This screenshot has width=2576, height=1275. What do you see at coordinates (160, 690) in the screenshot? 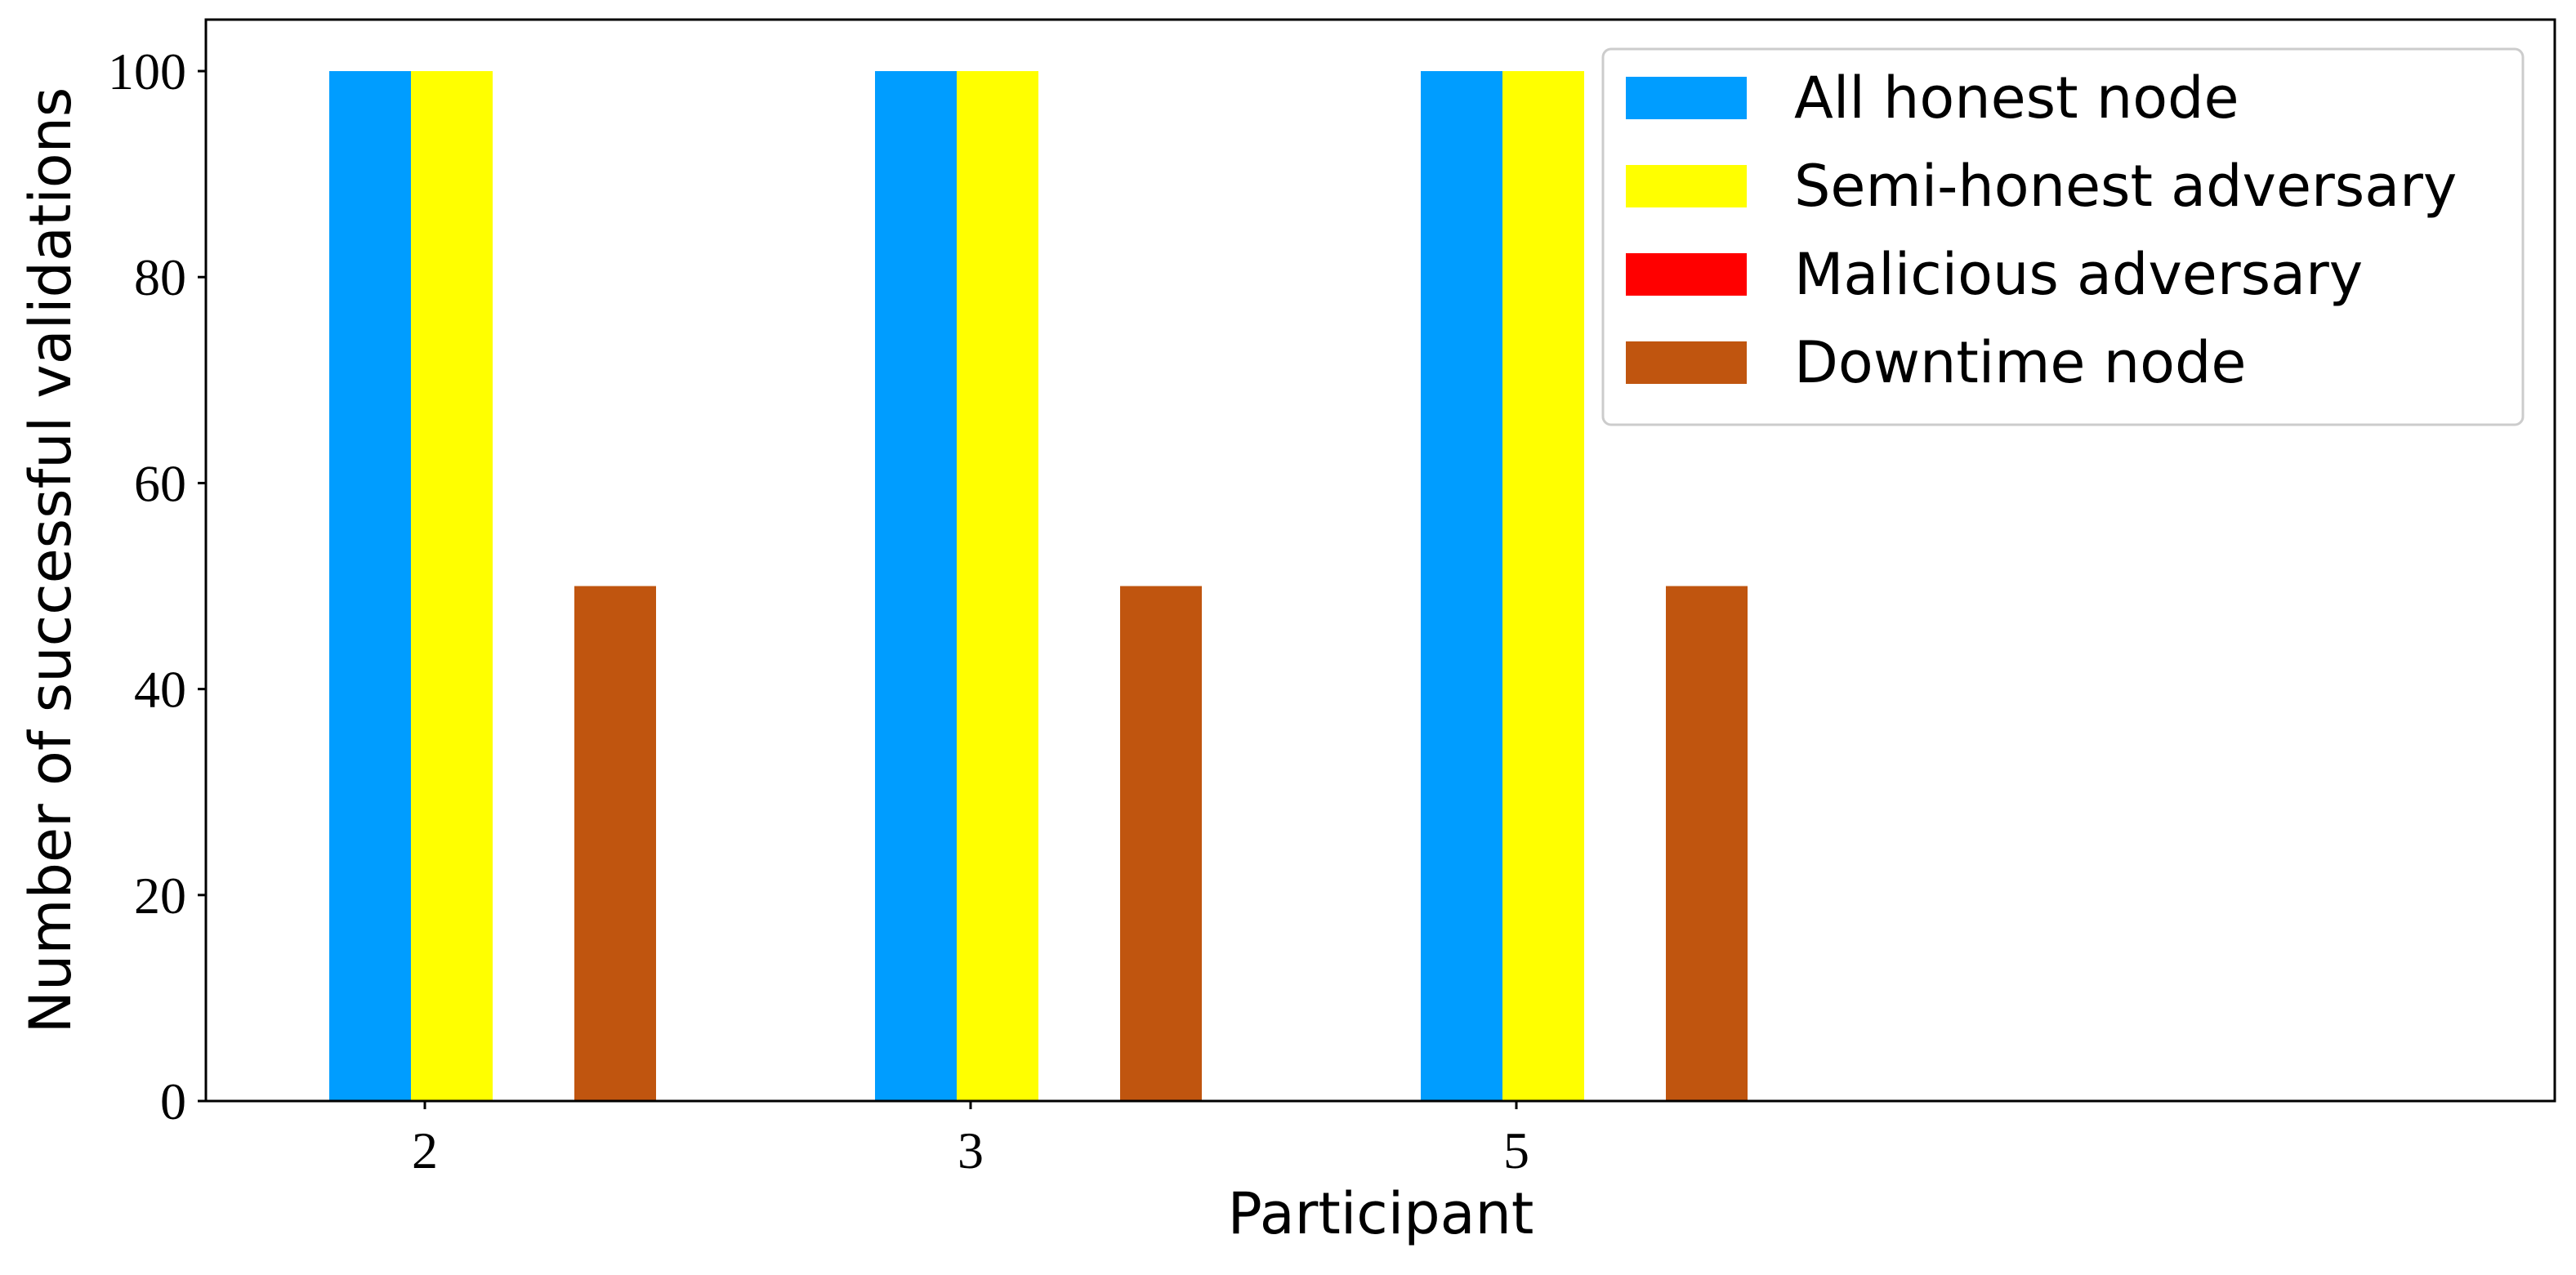
I see `y-tick-label-40: 40` at bounding box center [160, 690].